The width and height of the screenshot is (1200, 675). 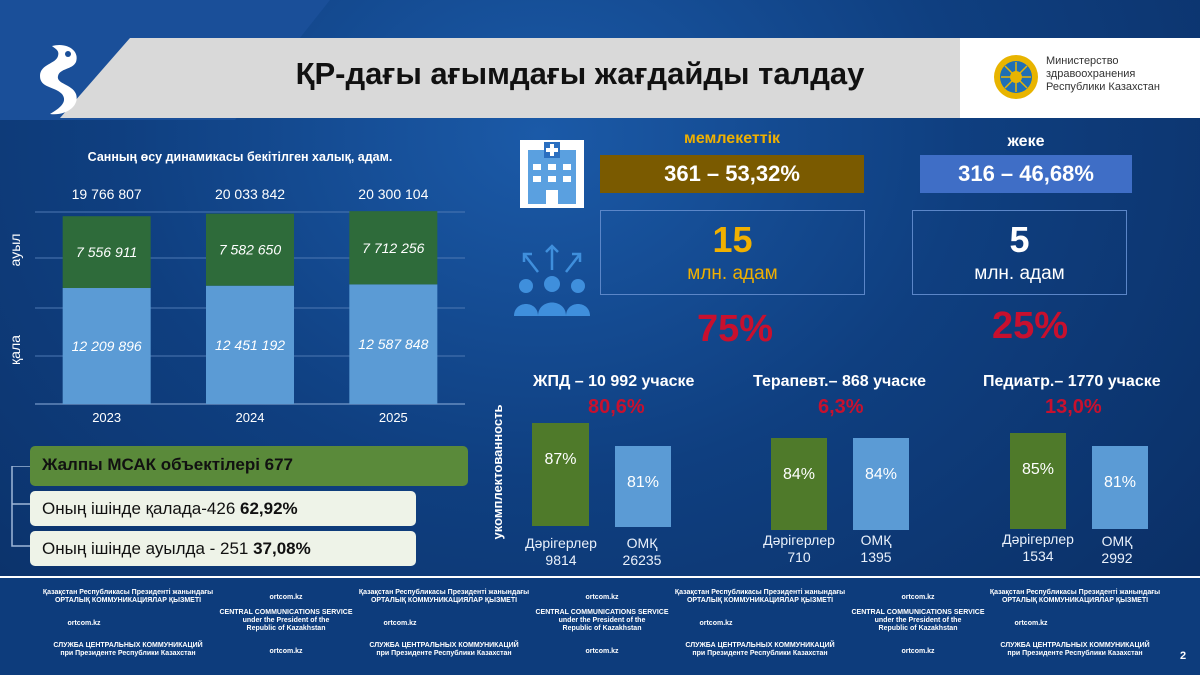 I want to click on footer-site-mid-1: ortcom.kz, so click(x=400, y=623).